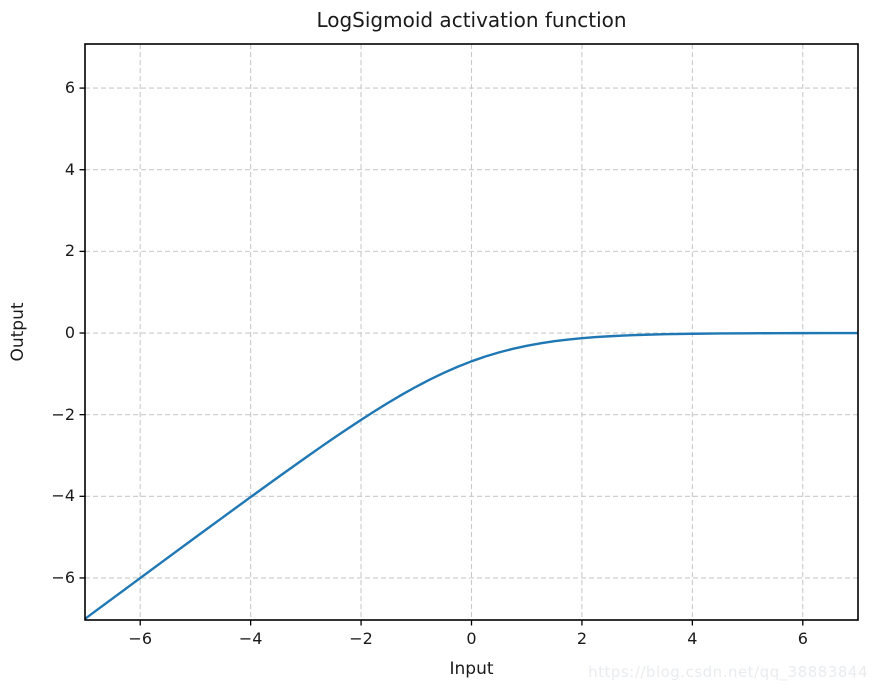  I want to click on y-tick-label: −2, so click(63, 414).